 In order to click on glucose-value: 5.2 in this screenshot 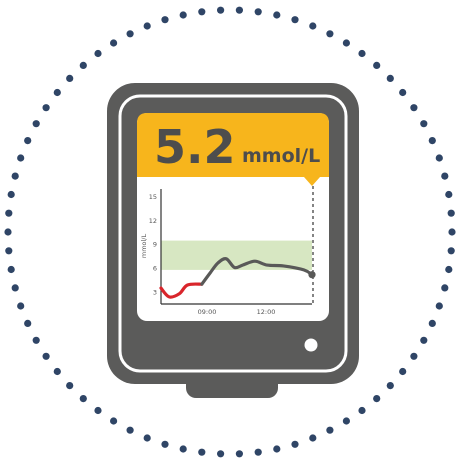, I will do `click(195, 147)`.